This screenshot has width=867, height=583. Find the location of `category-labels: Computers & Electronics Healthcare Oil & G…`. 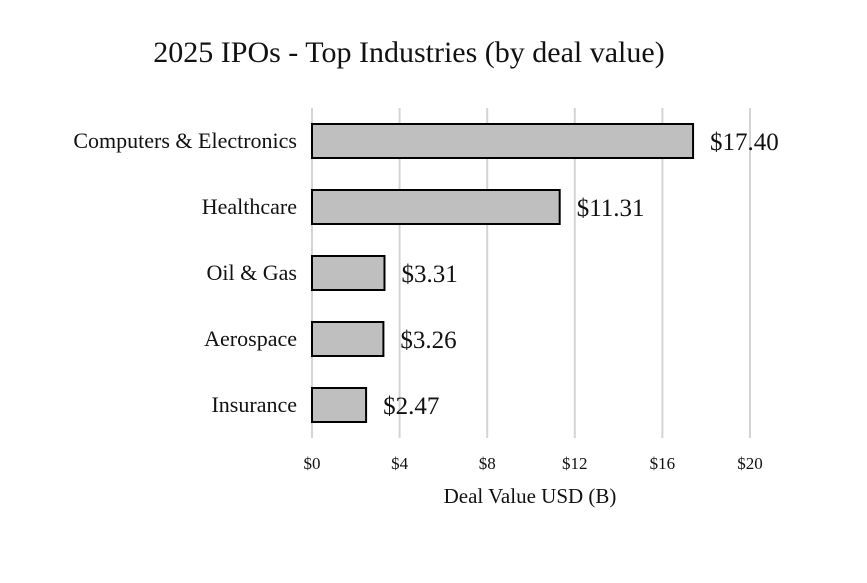

category-labels: Computers & Electronics Healthcare Oil & G… is located at coordinates (185, 272).